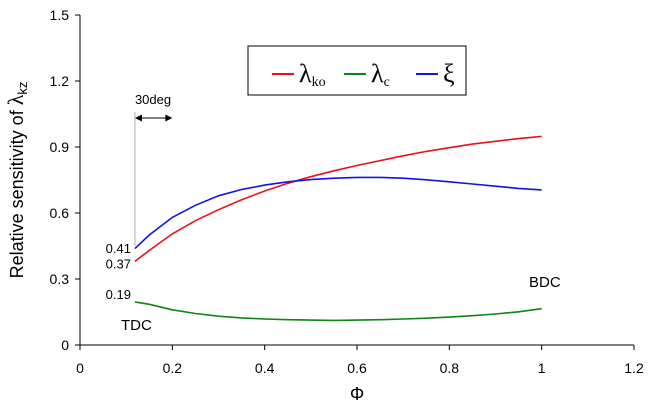 The height and width of the screenshot is (407, 653). I want to click on angle-annotation-label: 30deg, so click(153, 99).